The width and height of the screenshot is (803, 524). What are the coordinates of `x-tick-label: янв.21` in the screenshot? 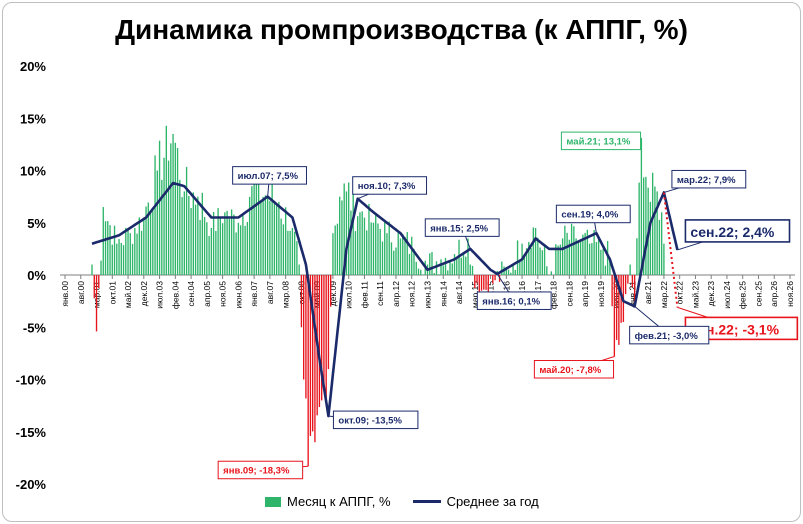 It's located at (632, 294).